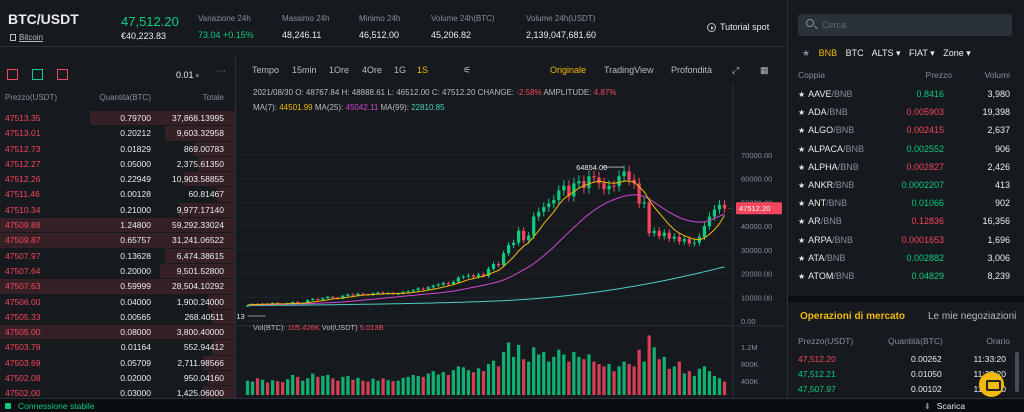 The width and height of the screenshot is (1024, 412). Describe the element at coordinates (692, 70) in the screenshot. I see `view-depth: Profondità` at that location.